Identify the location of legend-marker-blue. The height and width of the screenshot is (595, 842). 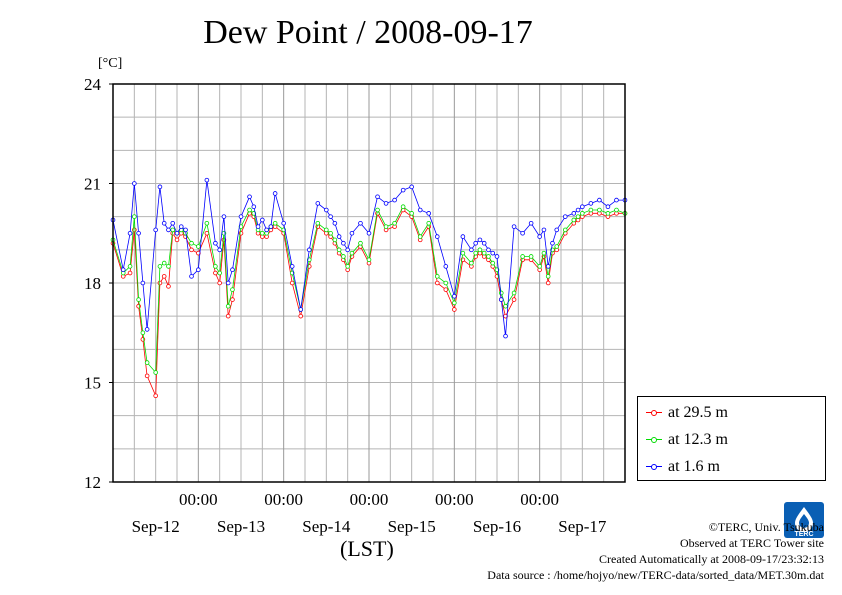
(654, 467).